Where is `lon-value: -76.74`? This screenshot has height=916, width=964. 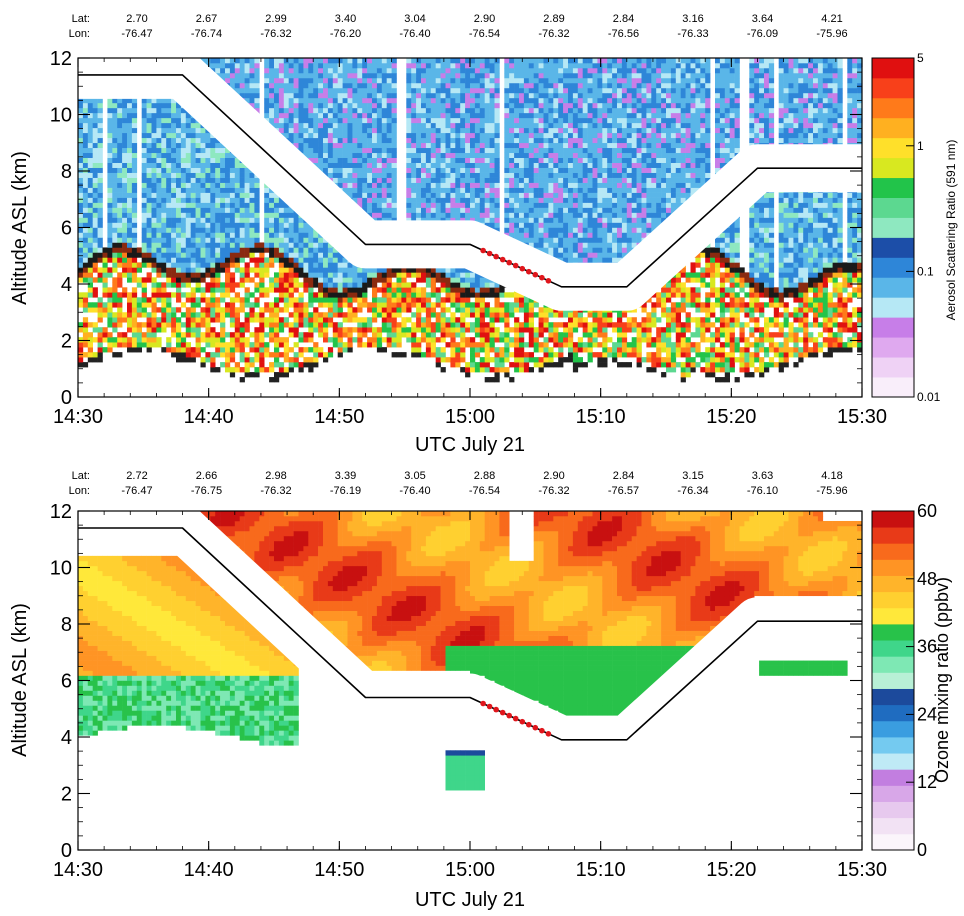
lon-value: -76.74 is located at coordinates (206, 34).